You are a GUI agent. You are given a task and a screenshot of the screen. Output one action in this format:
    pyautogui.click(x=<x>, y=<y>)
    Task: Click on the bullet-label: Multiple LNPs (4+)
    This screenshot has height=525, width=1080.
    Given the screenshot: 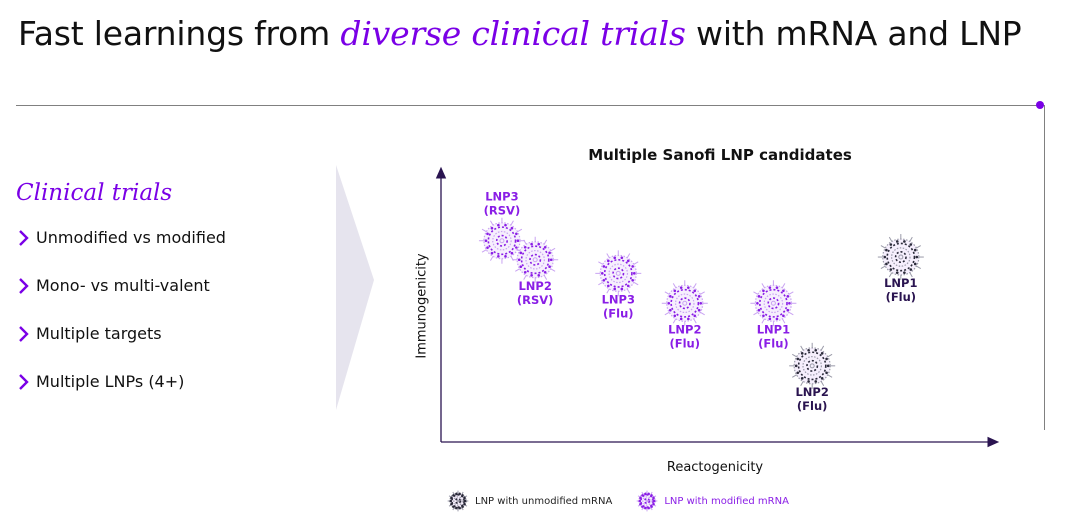 What is the action you would take?
    pyautogui.click(x=110, y=381)
    